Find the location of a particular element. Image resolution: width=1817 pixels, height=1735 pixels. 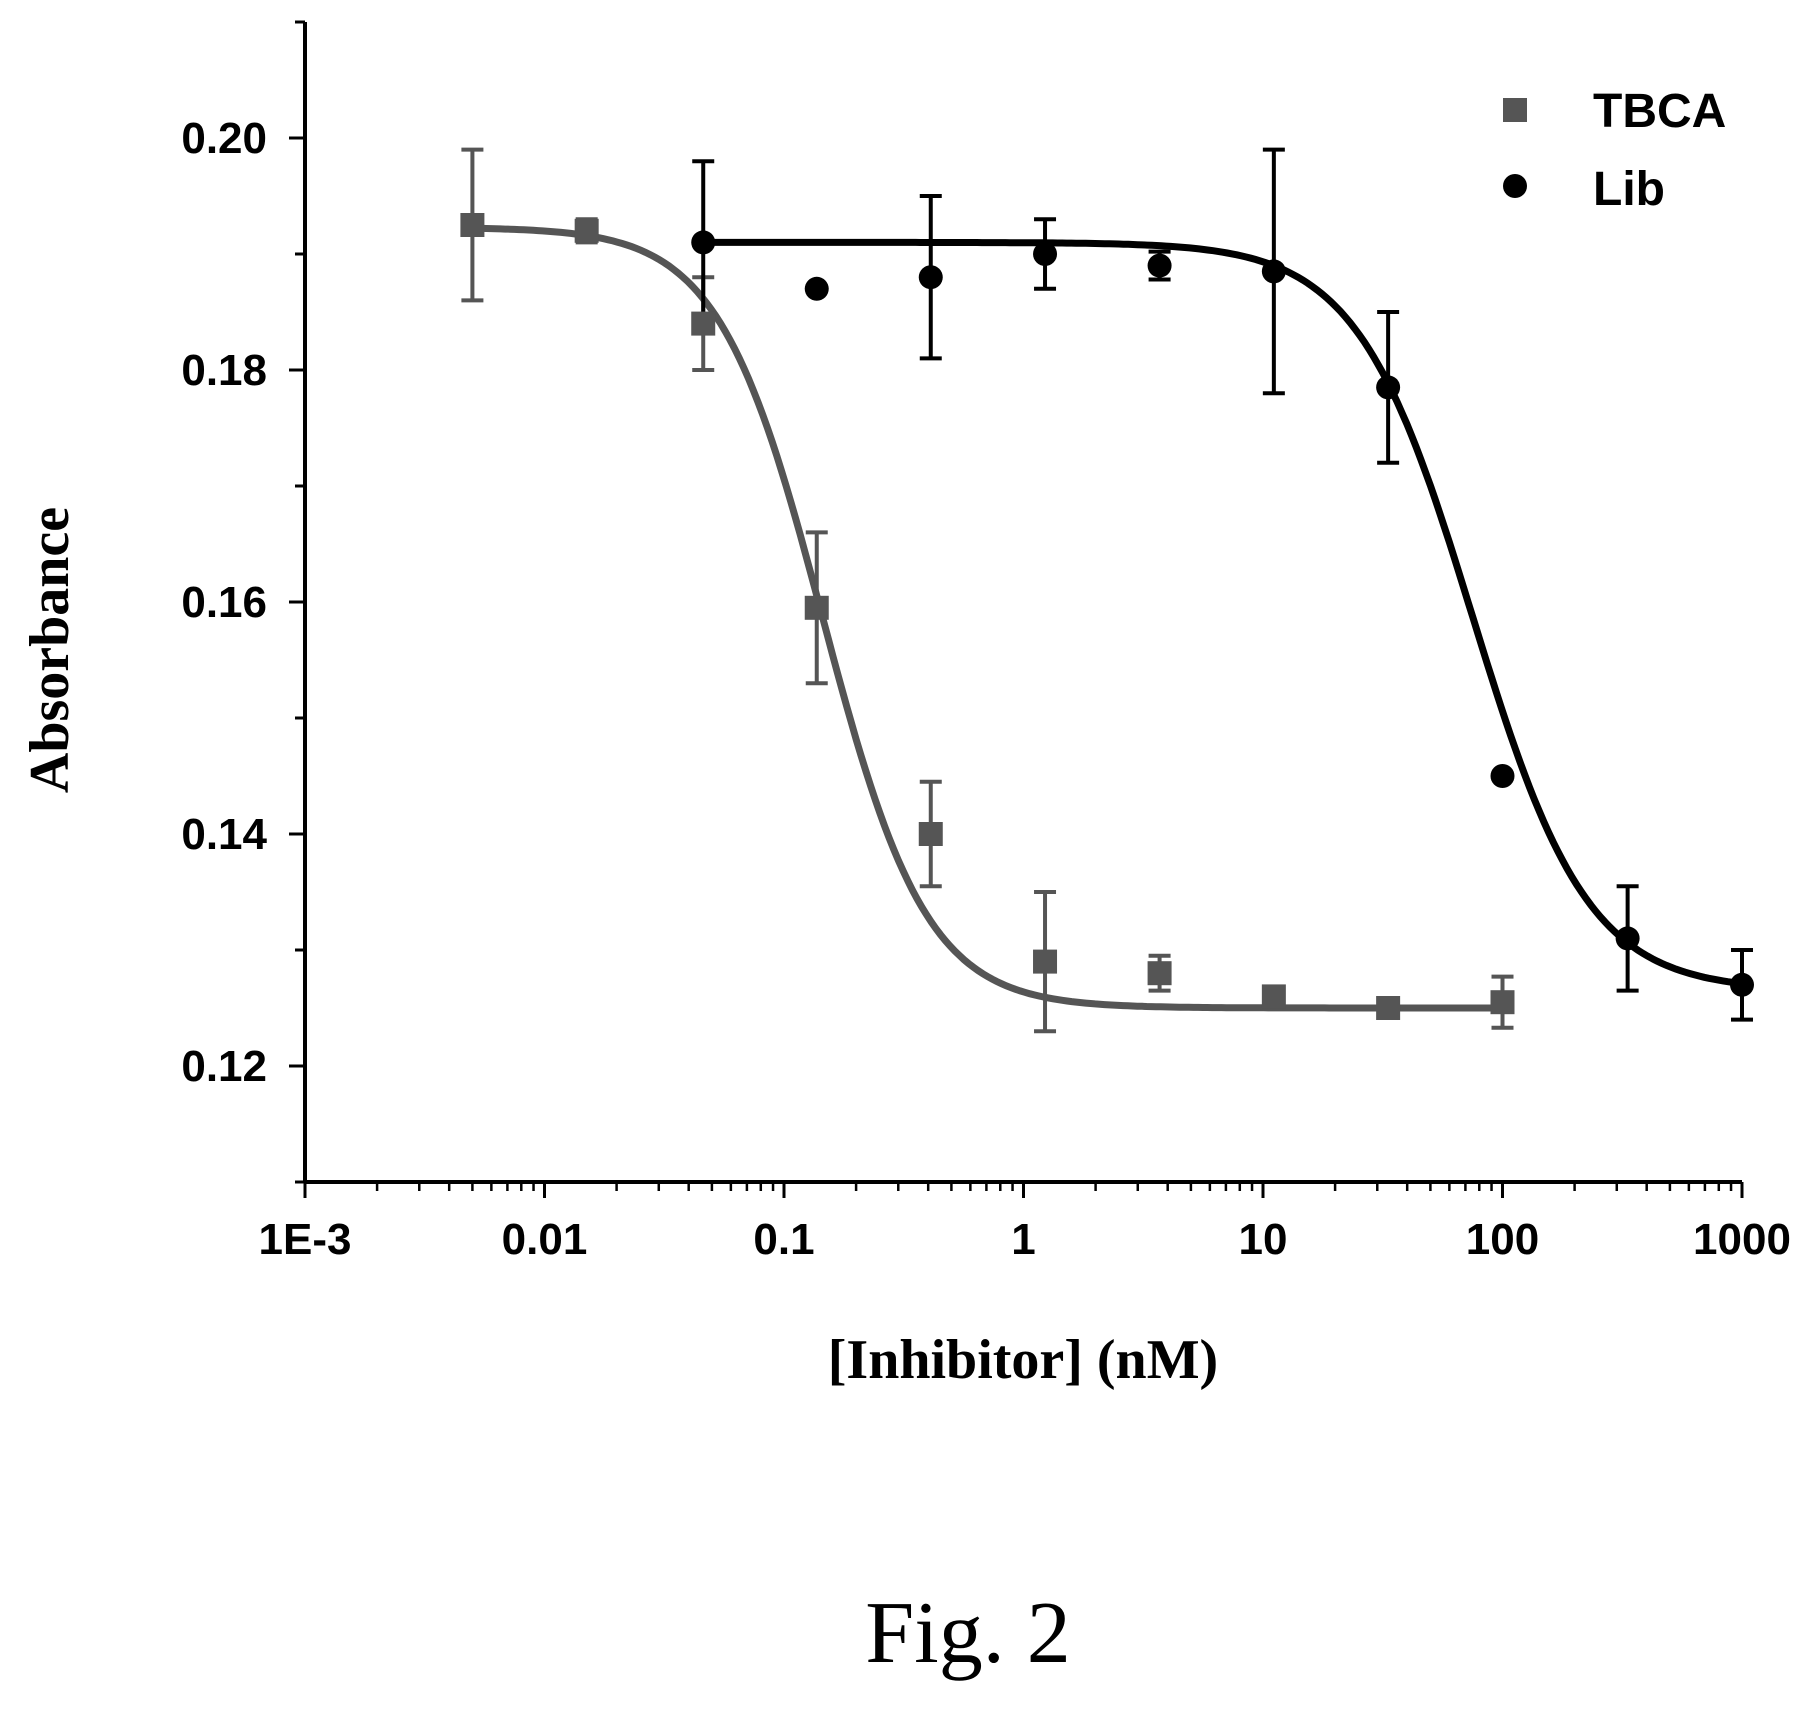

x-tick-label: 0.1 is located at coordinates (783, 1239).